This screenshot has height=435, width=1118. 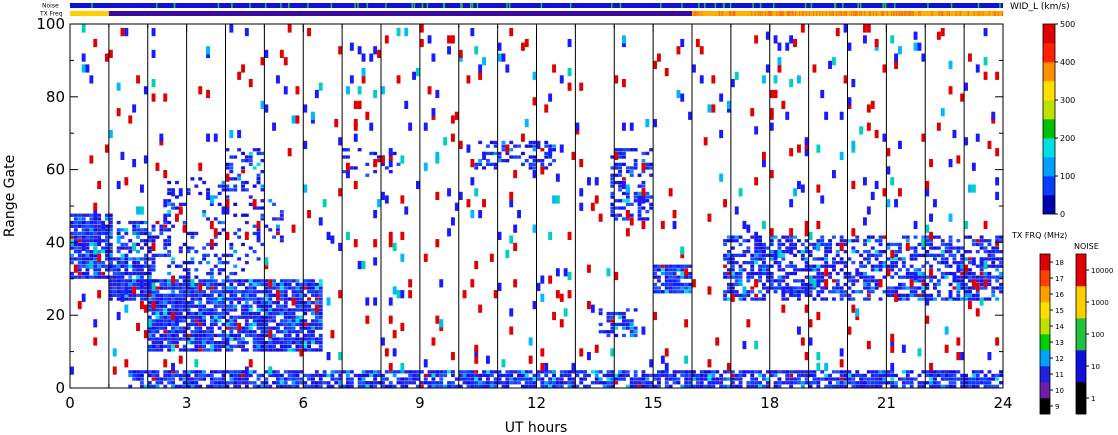 I want to click on x-tick-label: 9, so click(x=420, y=403).